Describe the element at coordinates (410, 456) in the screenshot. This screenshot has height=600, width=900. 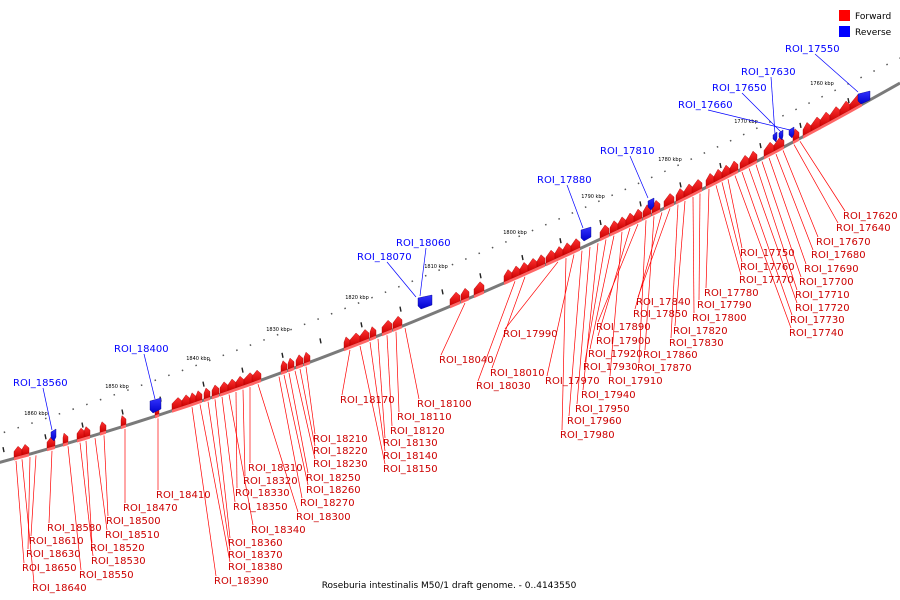
I see `forward-gene-label: ROI_18140` at that location.